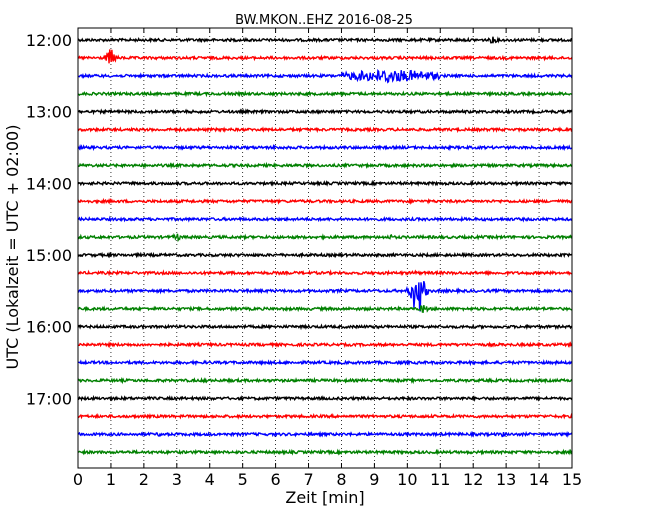 This screenshot has width=650, height=524. I want to click on x-tick-label: 4, so click(210, 479).